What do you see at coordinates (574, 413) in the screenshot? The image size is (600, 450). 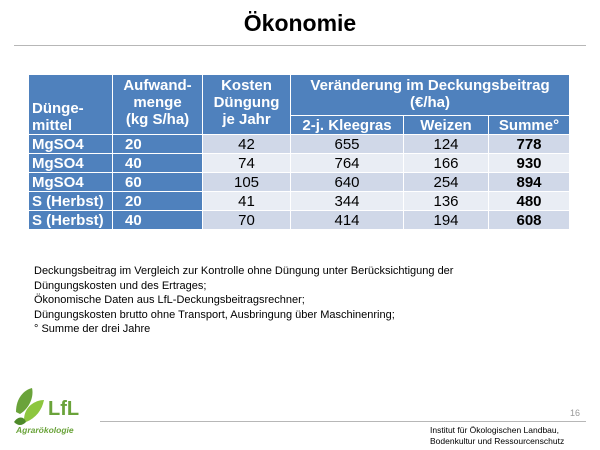 I see `page-number: 16` at bounding box center [574, 413].